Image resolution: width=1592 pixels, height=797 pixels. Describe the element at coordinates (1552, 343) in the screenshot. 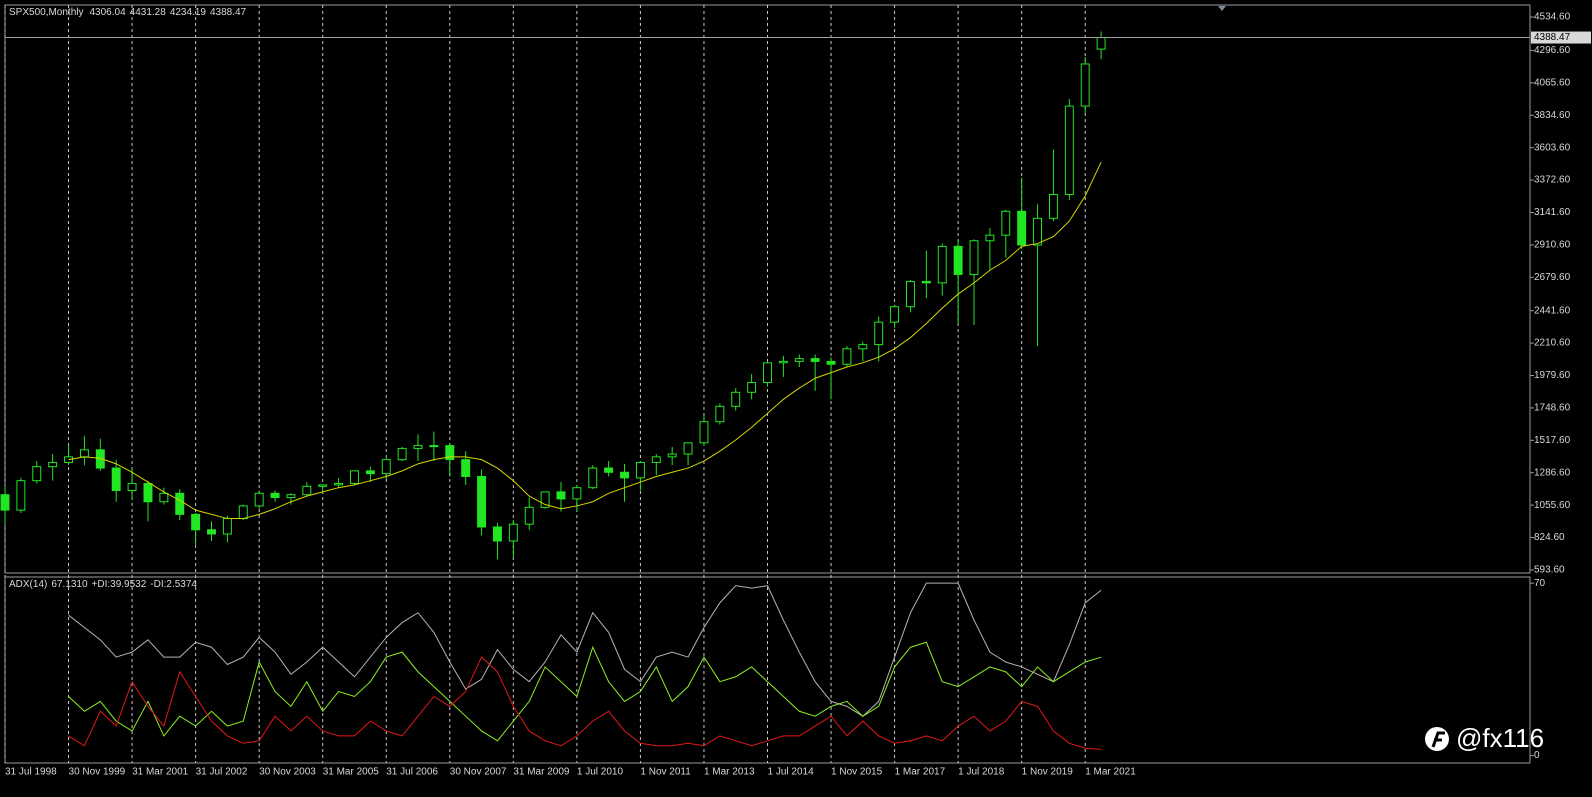

I see `y-tick-label: 2210.60` at that location.